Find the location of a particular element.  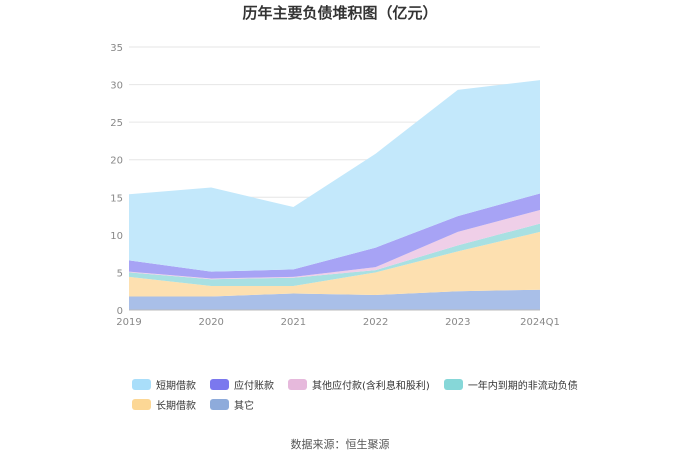

y-tick-label: 5 is located at coordinates (120, 273).